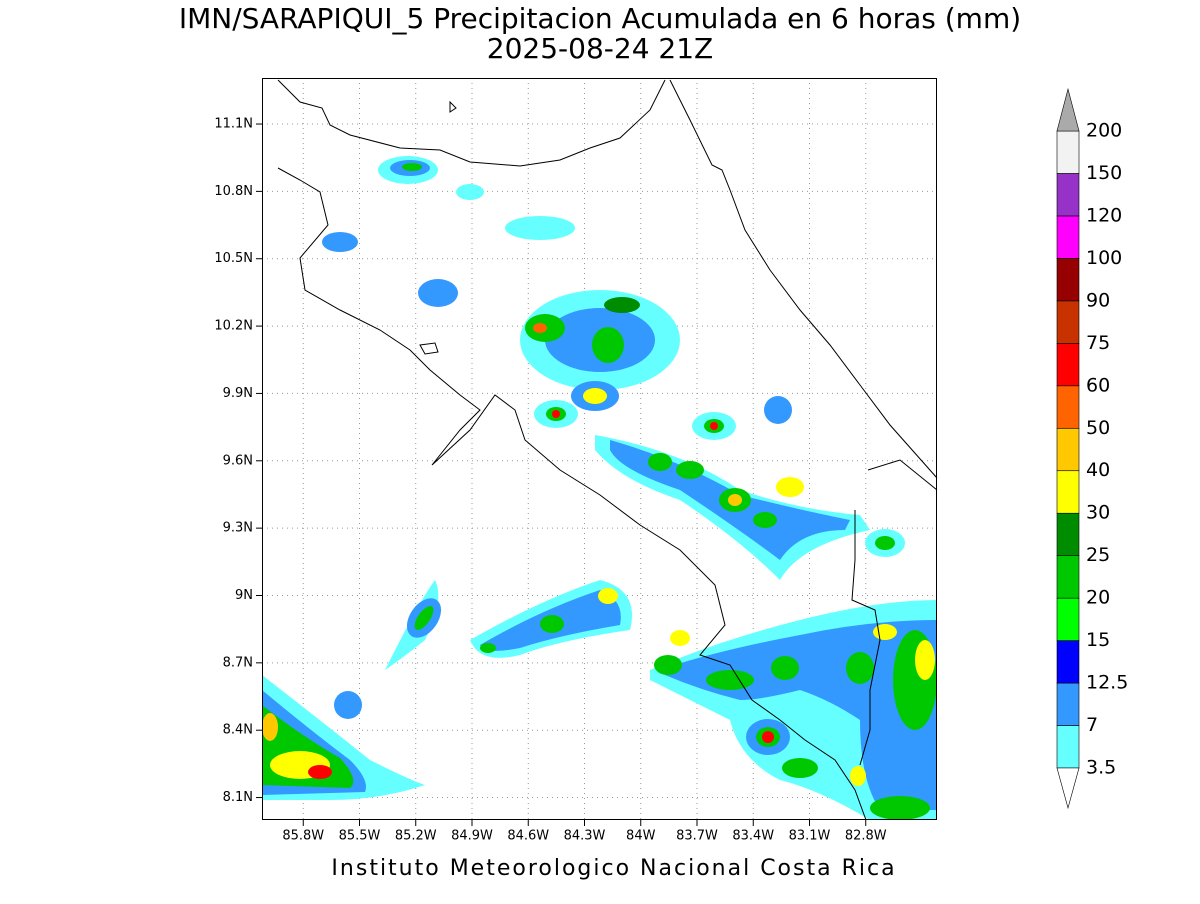 The width and height of the screenshot is (1200, 904). What do you see at coordinates (1068, 788) in the screenshot?
I see `colorbar-under` at bounding box center [1068, 788].